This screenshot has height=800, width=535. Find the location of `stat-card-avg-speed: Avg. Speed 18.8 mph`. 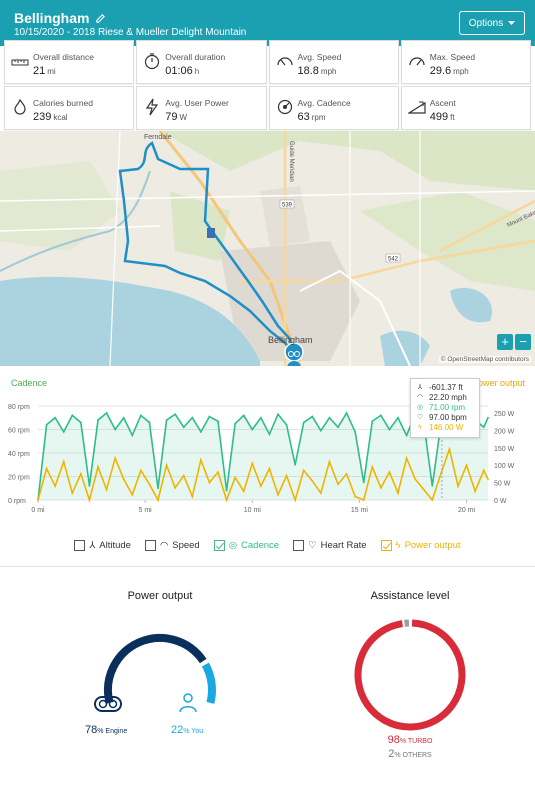

stat-card-avg-speed: Avg. Speed 18.8 mph is located at coordinates (333, 62).